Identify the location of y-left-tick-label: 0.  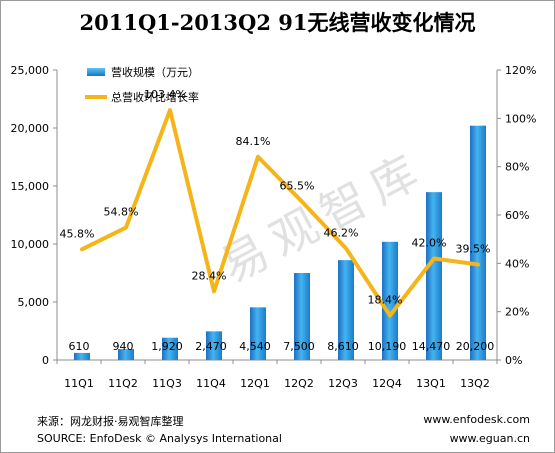
(45, 360).